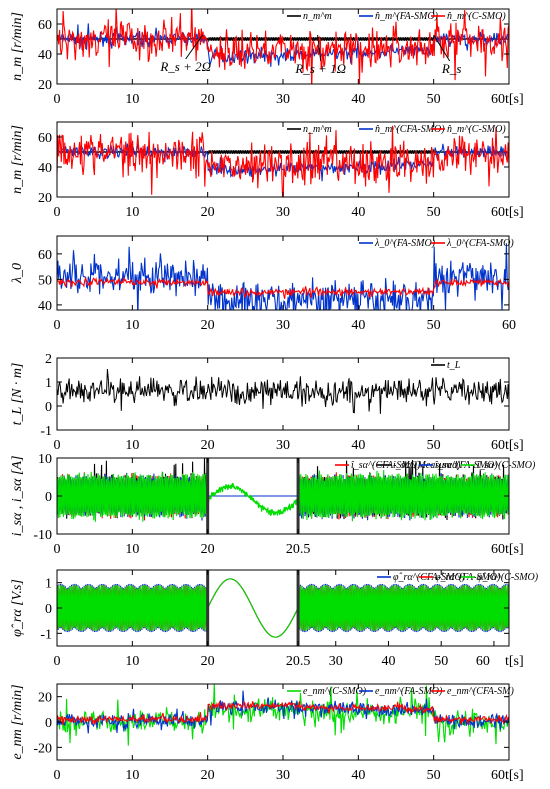 This screenshot has height=789, width=550. I want to click on y-tick-label: -20, so click(42, 748).